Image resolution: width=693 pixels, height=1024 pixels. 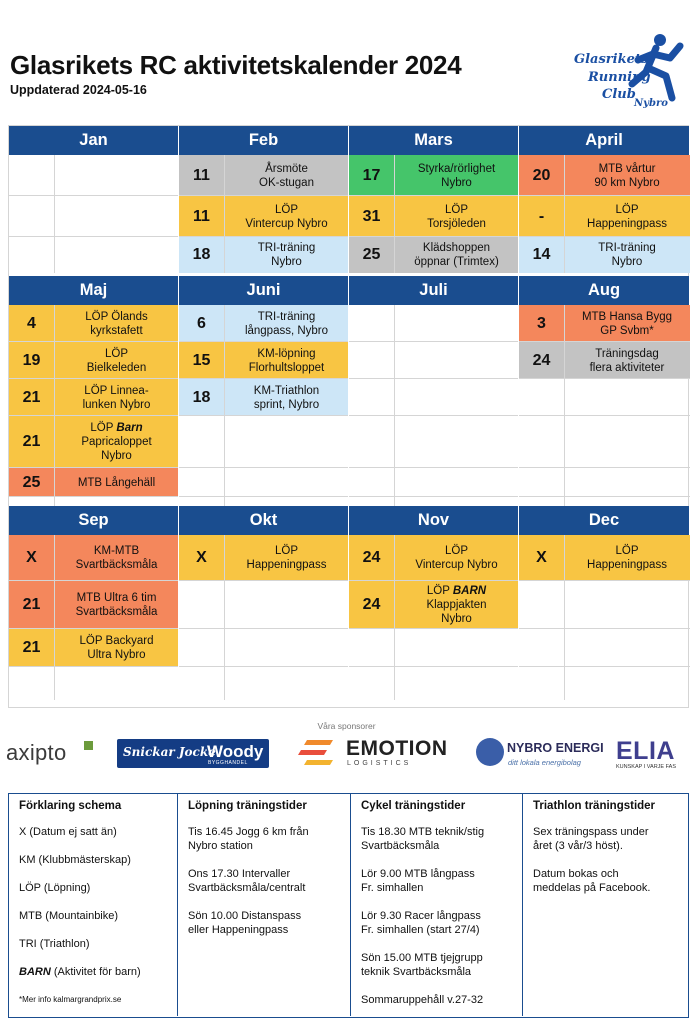 What do you see at coordinates (201, 255) in the screenshot?
I see `event-day: 18` at bounding box center [201, 255].